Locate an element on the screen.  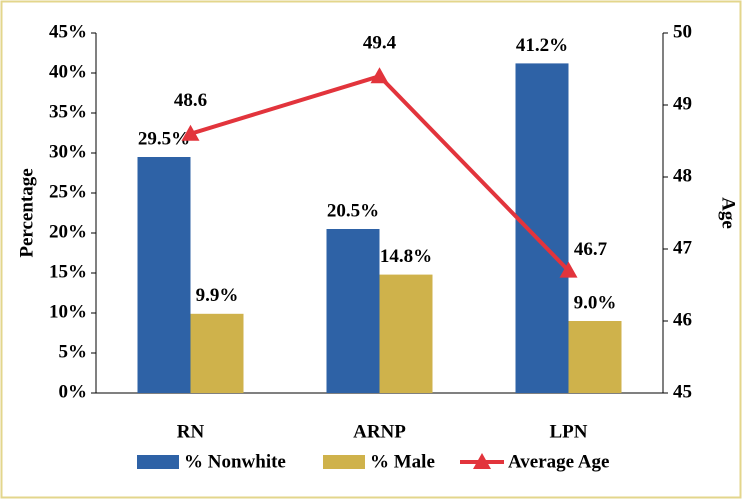
legend-marker is located at coordinates (482, 461).